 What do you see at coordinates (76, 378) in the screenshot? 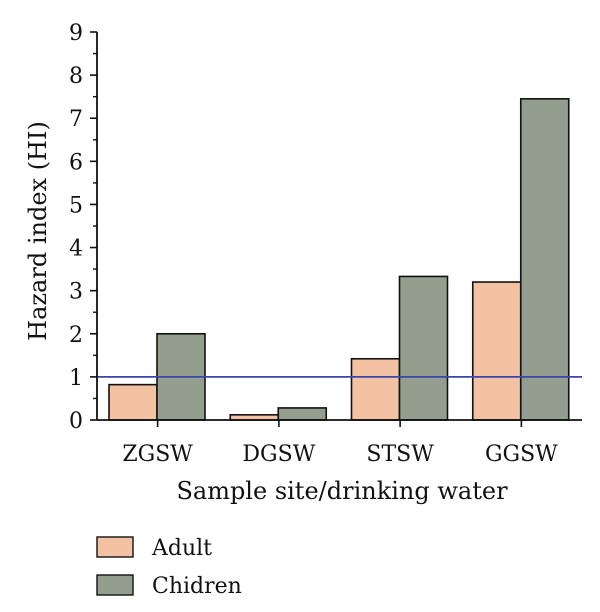
I see `y-tick-label: 1` at bounding box center [76, 378].